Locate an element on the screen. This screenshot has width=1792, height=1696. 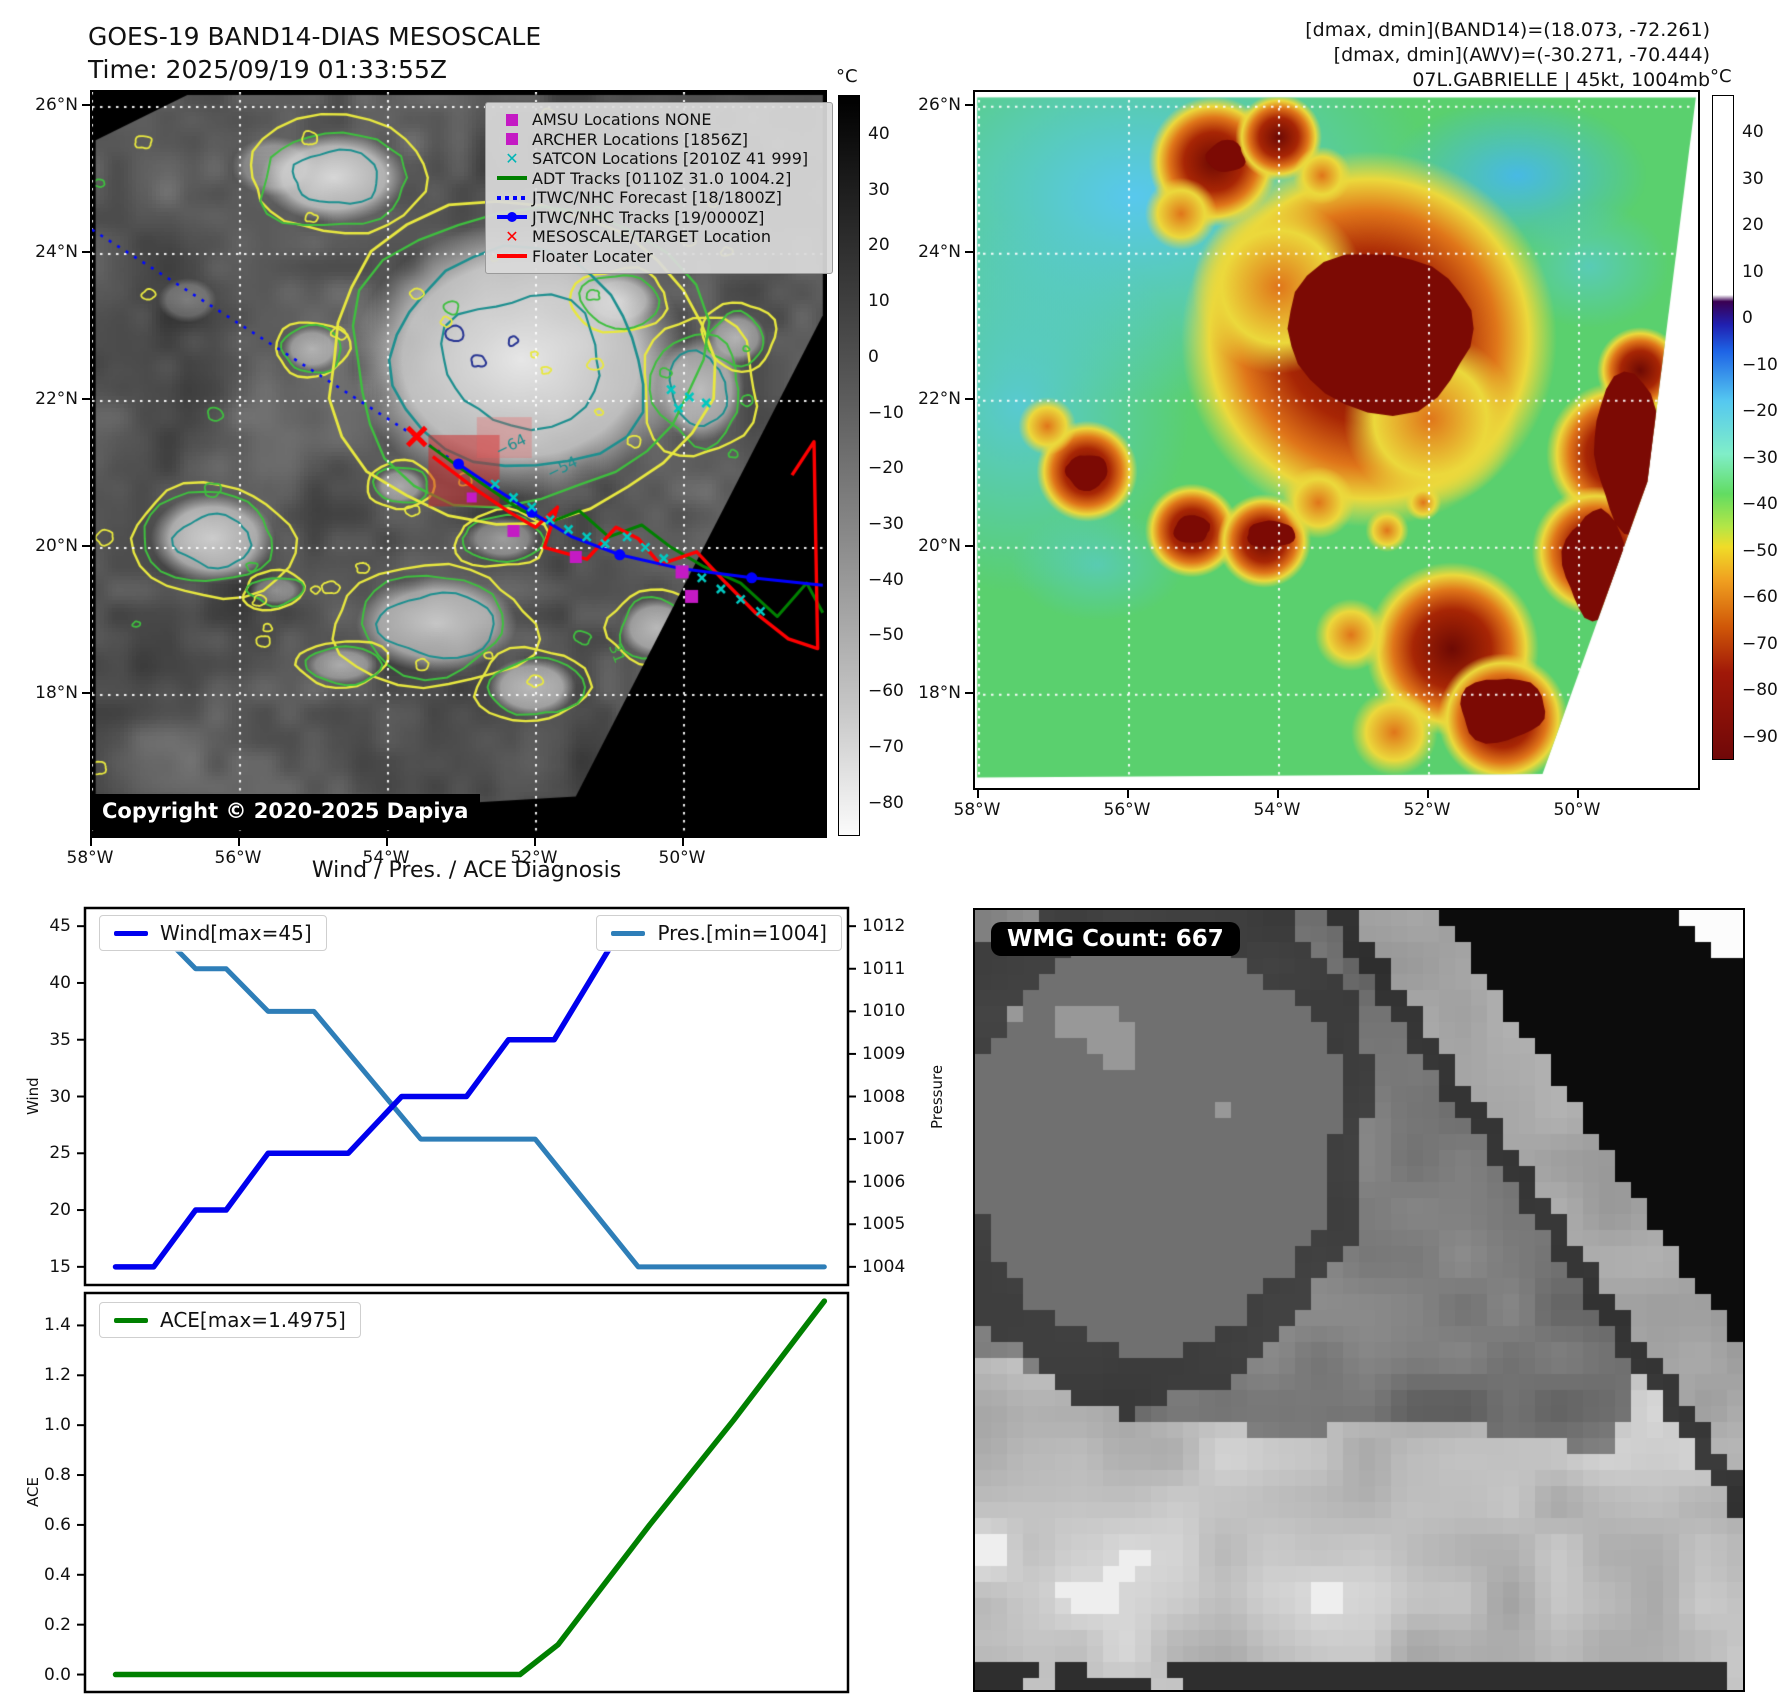
legend-item-label: ARCHER Locations [1856Z] is located at coordinates (640, 139).